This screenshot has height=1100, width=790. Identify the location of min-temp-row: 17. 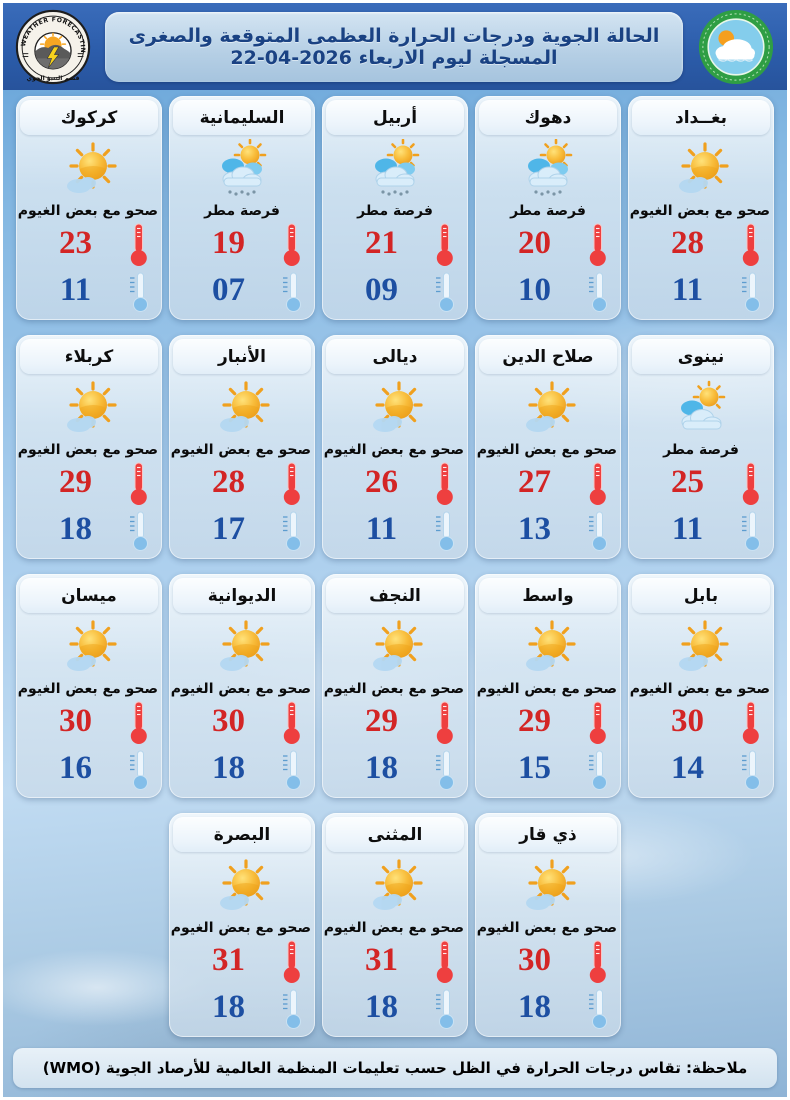
(242, 529).